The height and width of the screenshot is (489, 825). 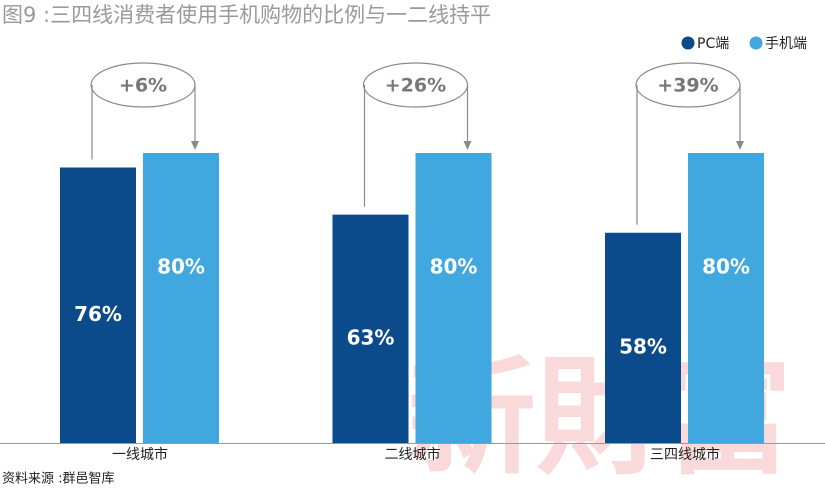 I want to click on chart-title: 图9 :三四线消费者使用手机购物的比例与一二线持平, so click(x=246, y=15).